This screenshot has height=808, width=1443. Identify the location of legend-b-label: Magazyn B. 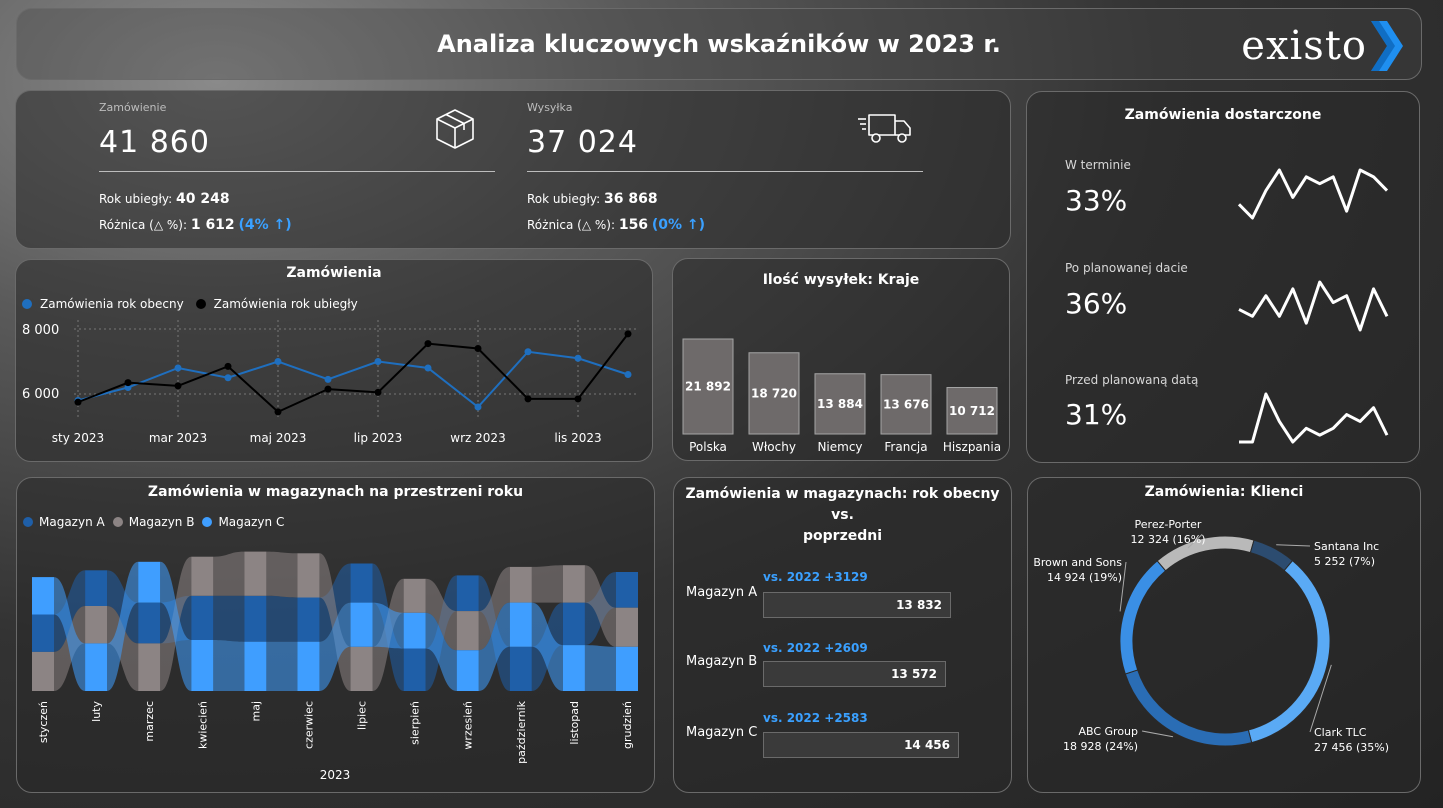
(161, 522).